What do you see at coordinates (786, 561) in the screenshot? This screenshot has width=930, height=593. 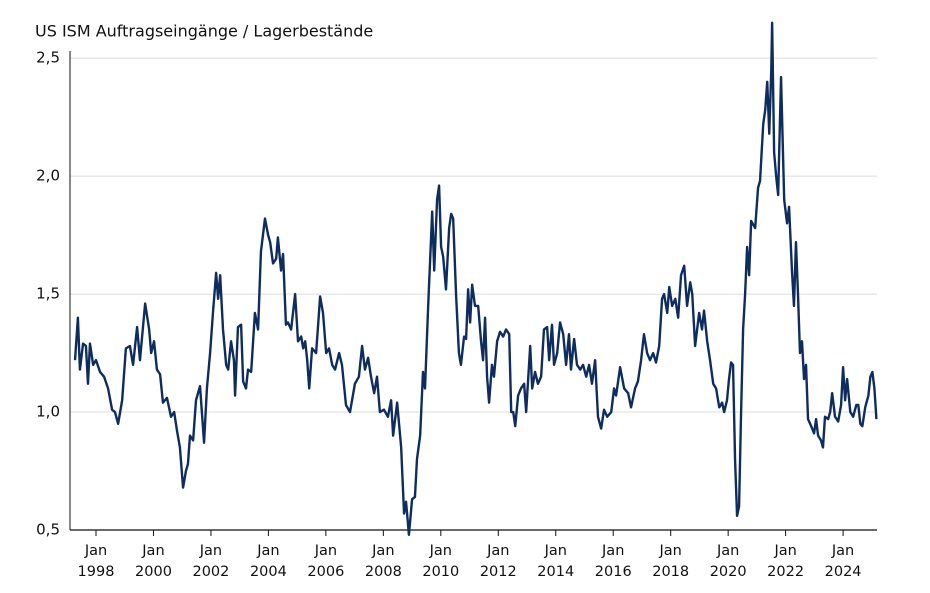 I see `x-tick-label: Jan 2022` at bounding box center [786, 561].